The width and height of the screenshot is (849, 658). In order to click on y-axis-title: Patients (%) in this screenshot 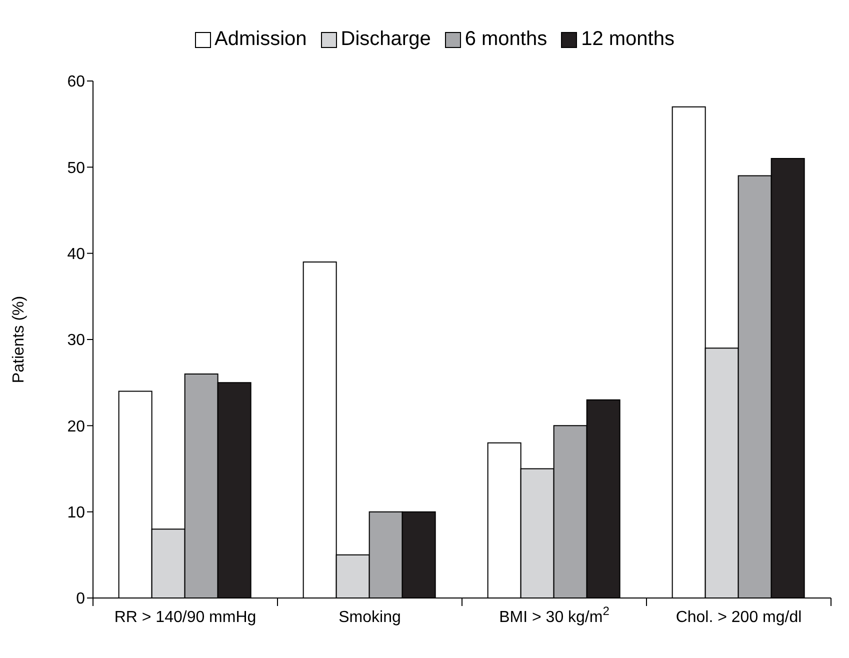, I will do `click(19, 340)`.